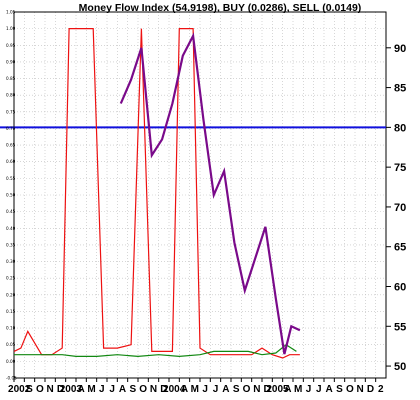 The height and width of the screenshot is (400, 420). Describe the element at coordinates (11, 261) in the screenshot. I see `left-tick-label: 0.30` at that location.